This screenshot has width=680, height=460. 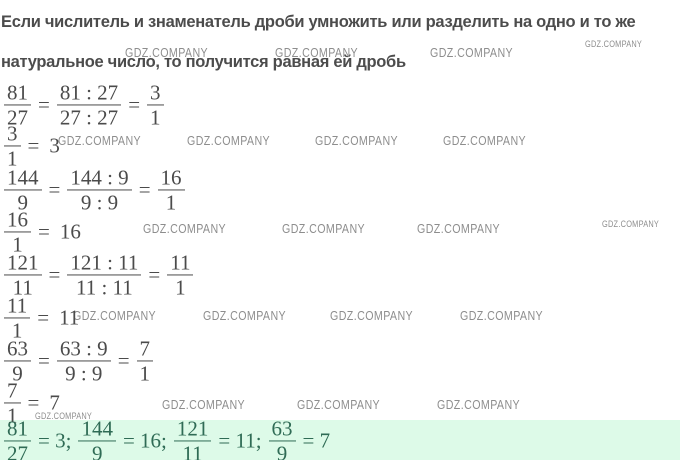 I want to click on eq-121-11-expanded: 121 11 = 121 : 11 11 : 11 = 11 1, so click(x=98, y=275).